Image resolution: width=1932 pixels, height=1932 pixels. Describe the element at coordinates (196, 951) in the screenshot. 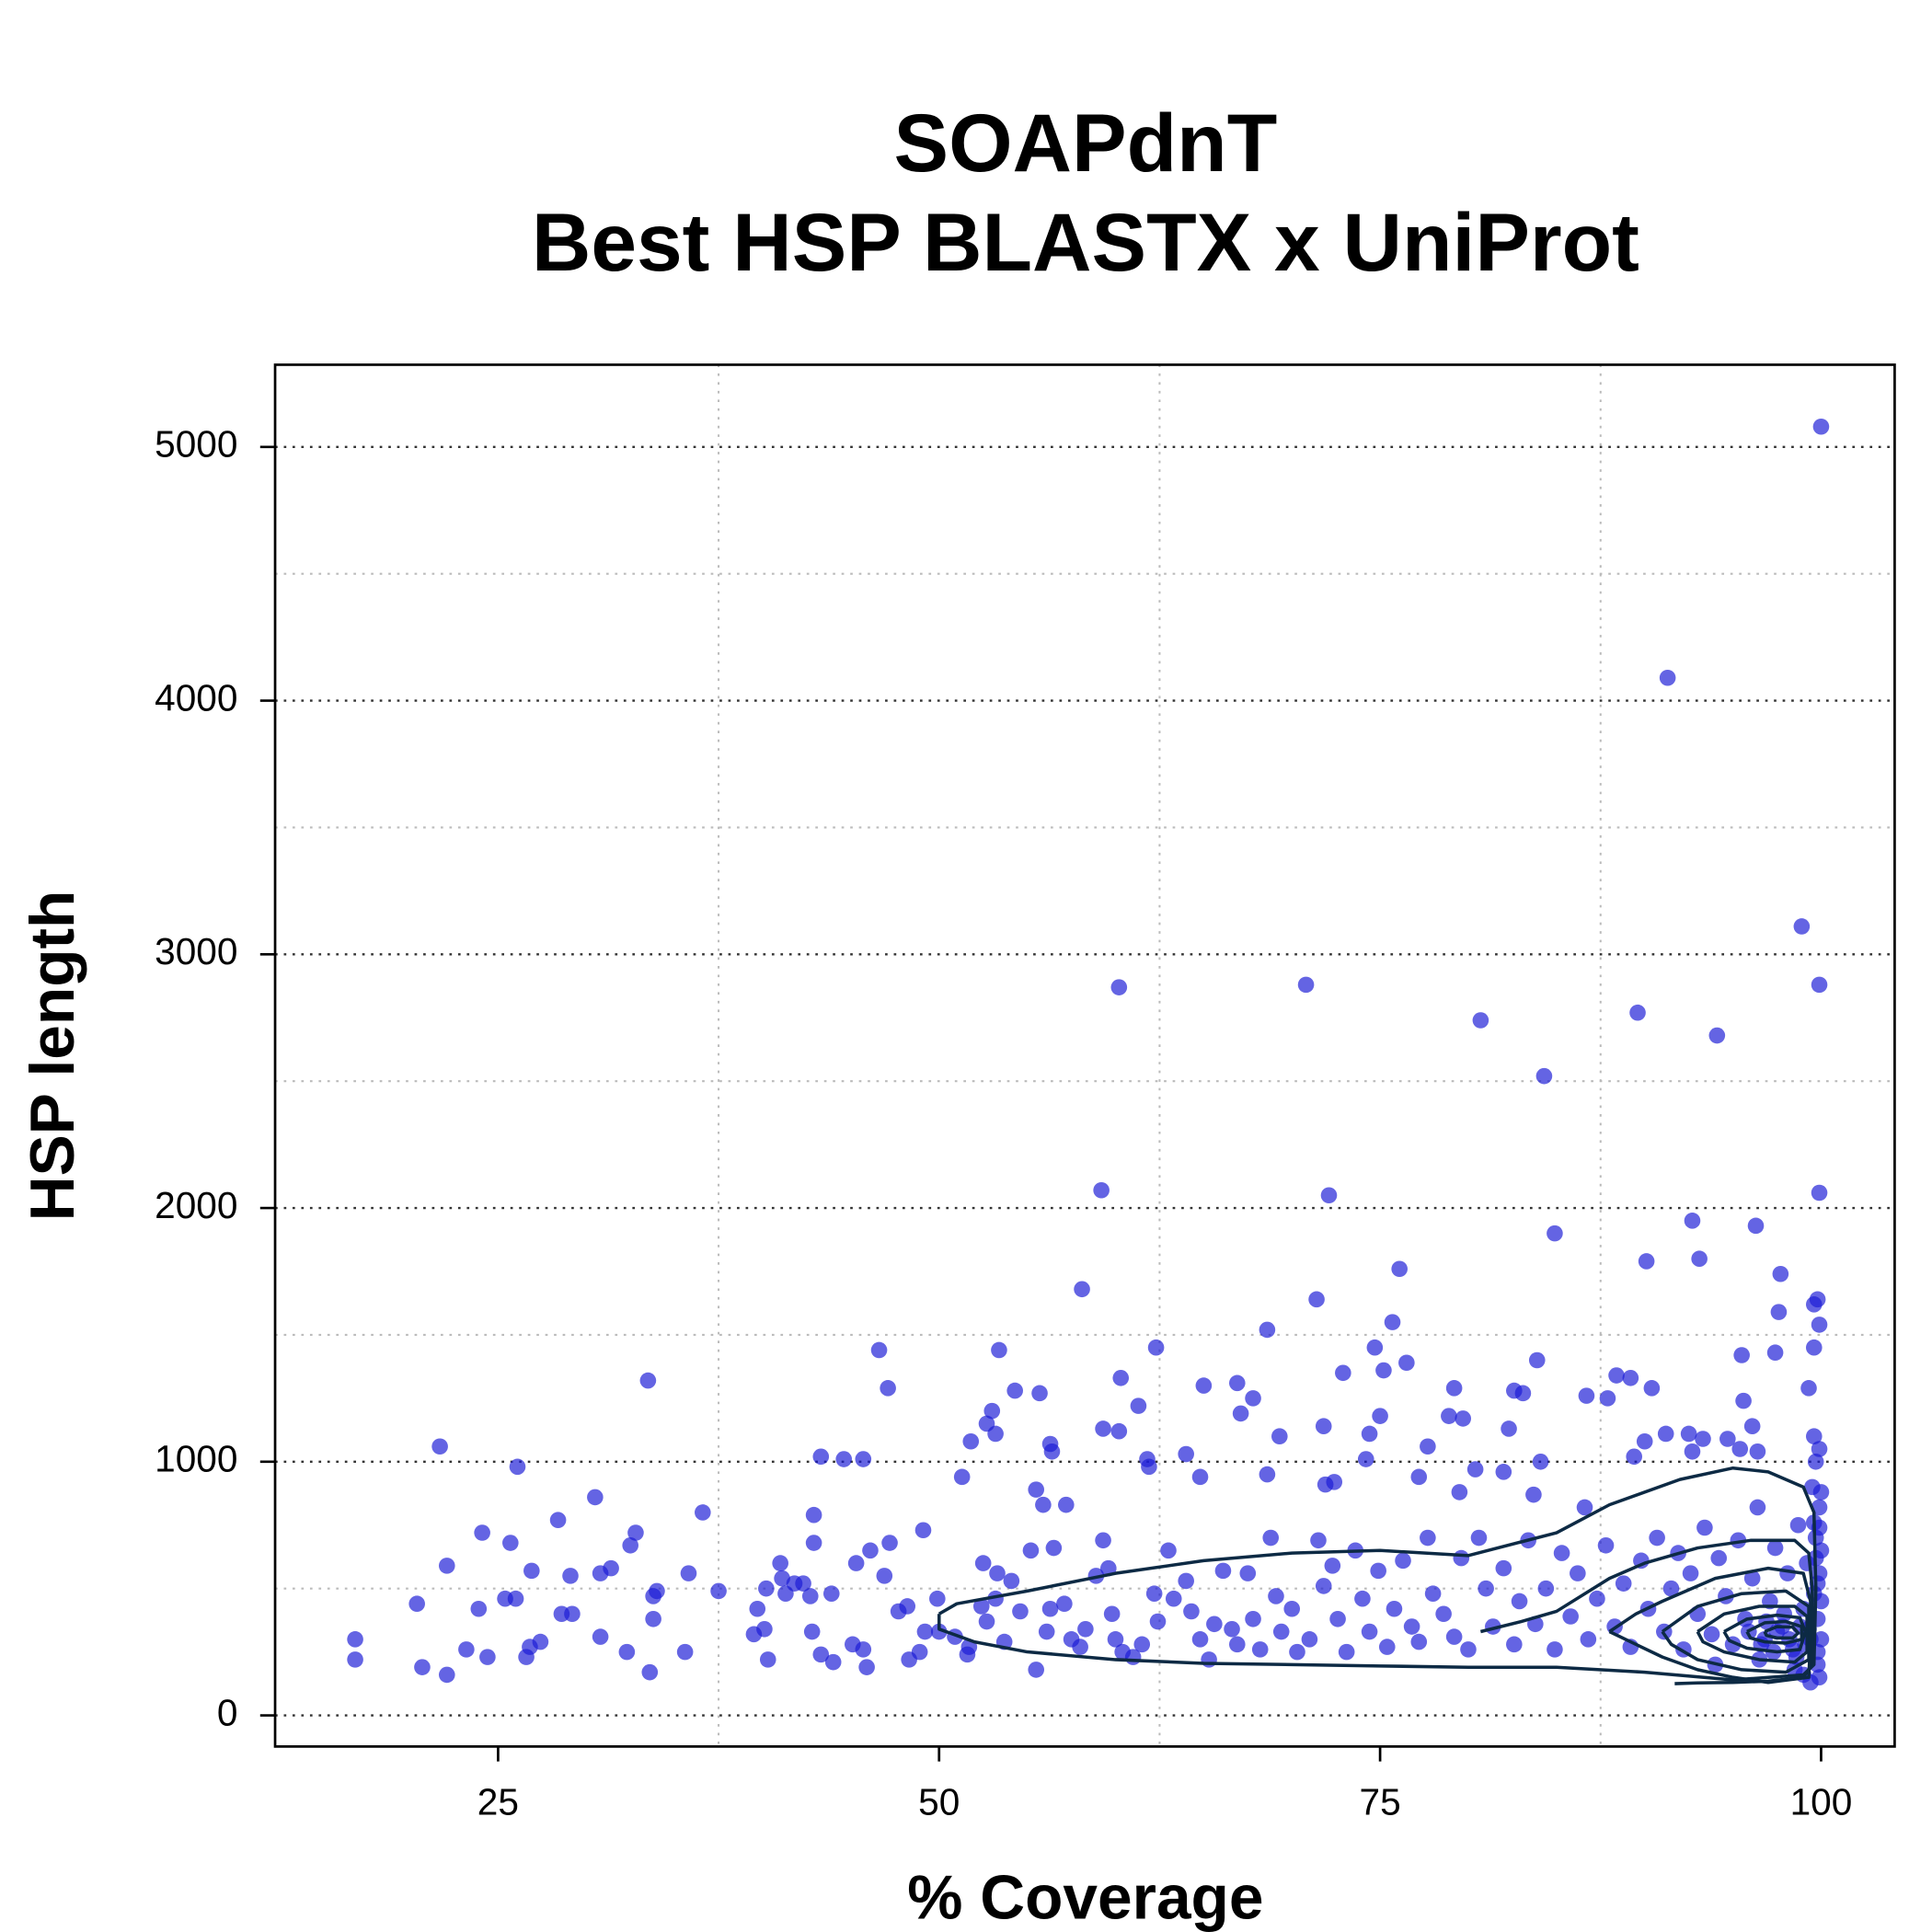

I see `y-tick-label: 3000` at that location.